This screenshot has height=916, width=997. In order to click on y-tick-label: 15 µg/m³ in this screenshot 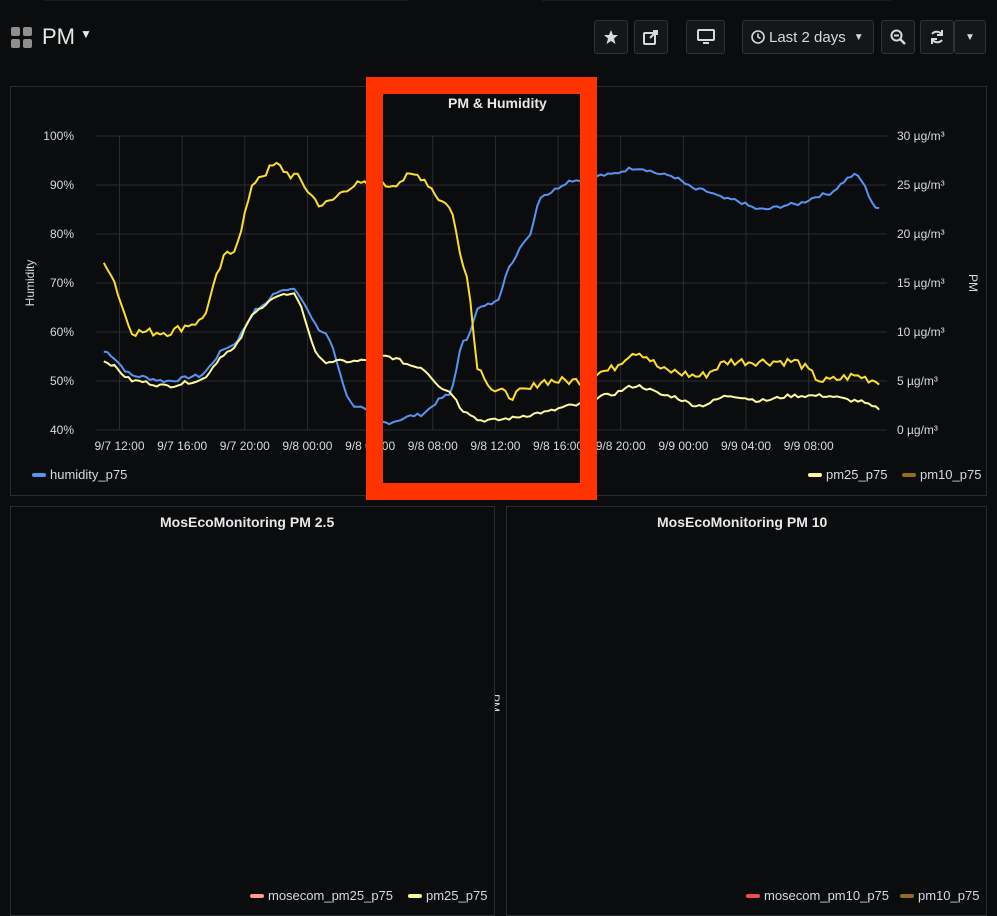, I will do `click(921, 283)`.